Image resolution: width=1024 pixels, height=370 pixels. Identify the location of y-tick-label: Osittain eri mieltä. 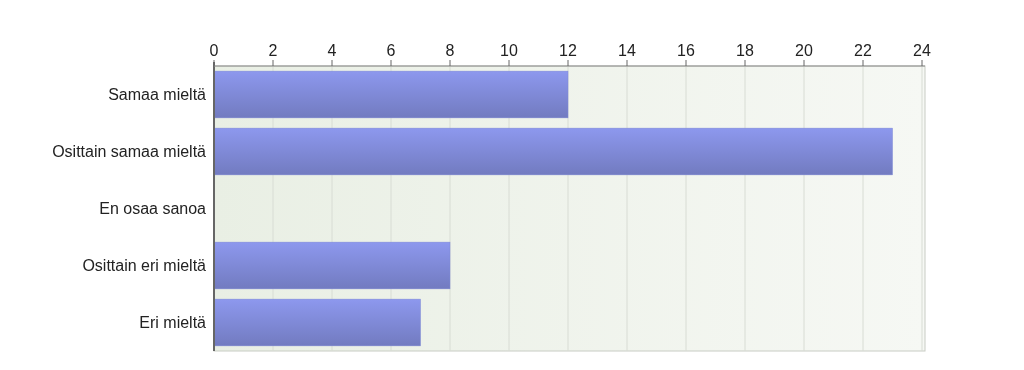
(144, 266).